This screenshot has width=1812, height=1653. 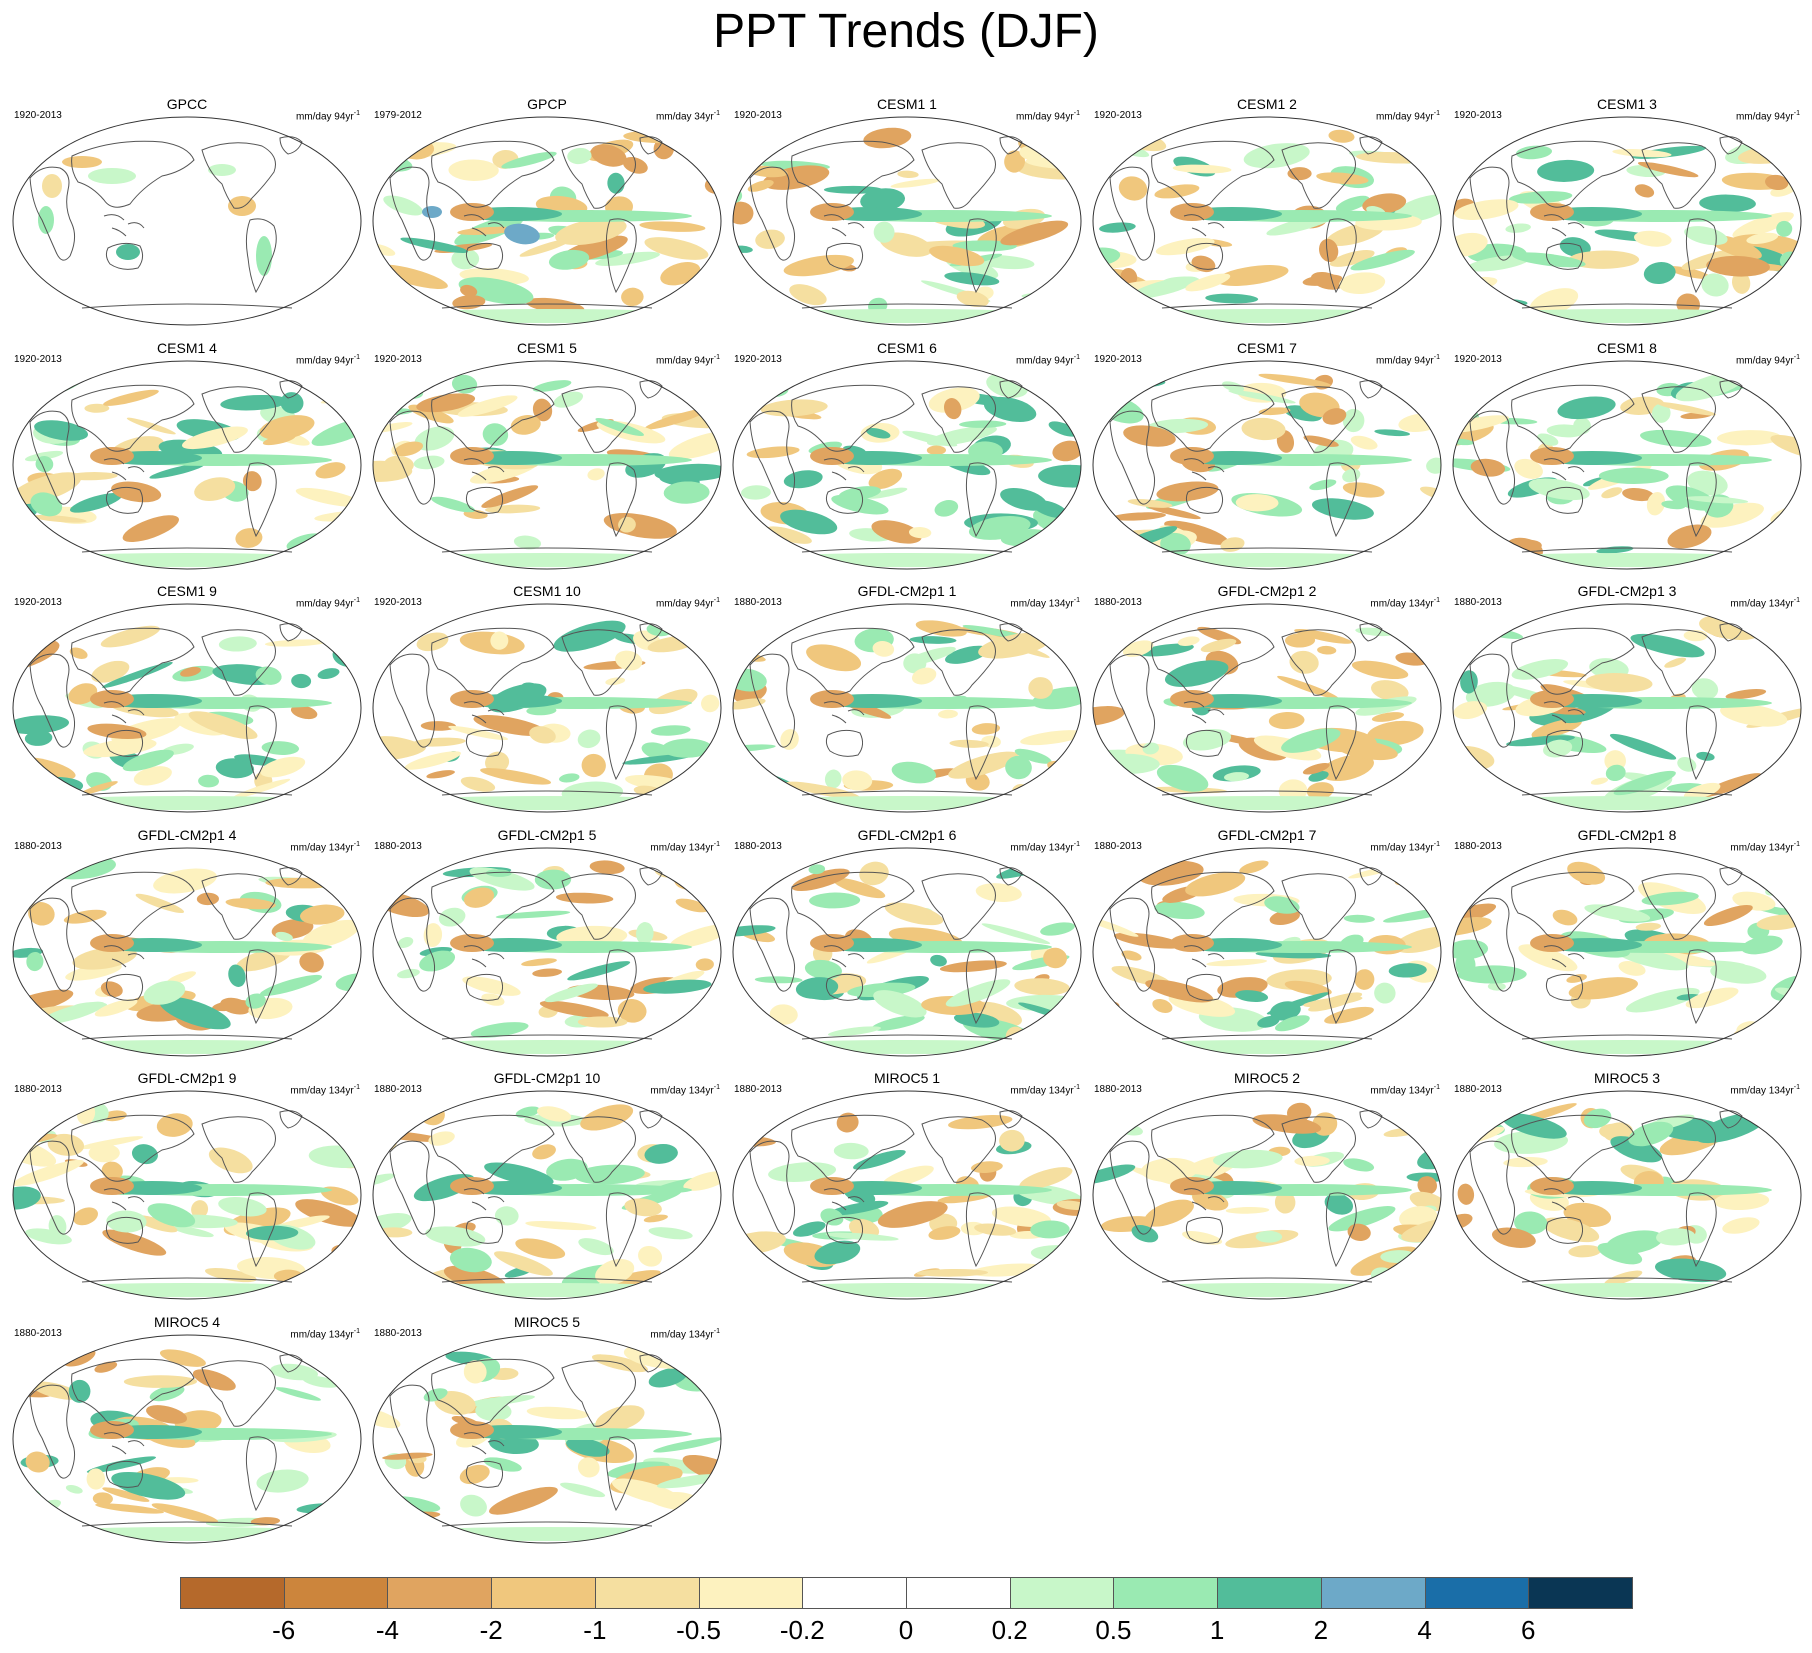 I want to click on panel-title: CESM1 5, so click(x=547, y=347).